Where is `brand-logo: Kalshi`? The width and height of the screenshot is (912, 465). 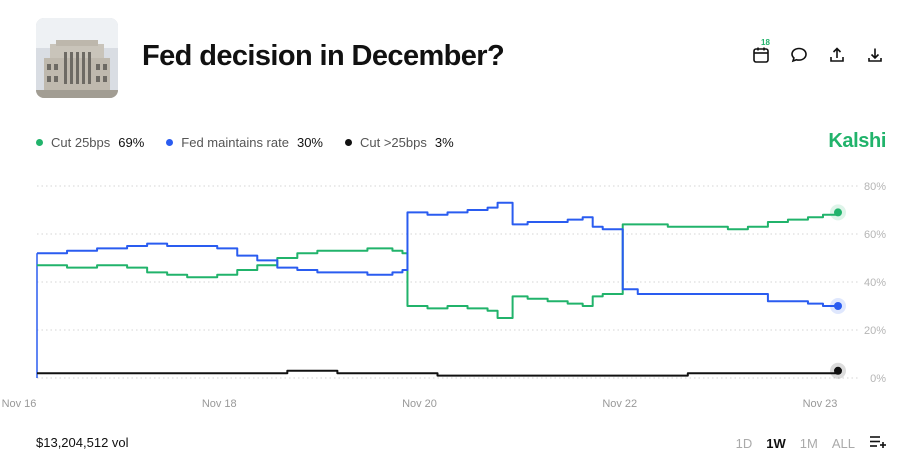 brand-logo: Kalshi is located at coordinates (857, 141).